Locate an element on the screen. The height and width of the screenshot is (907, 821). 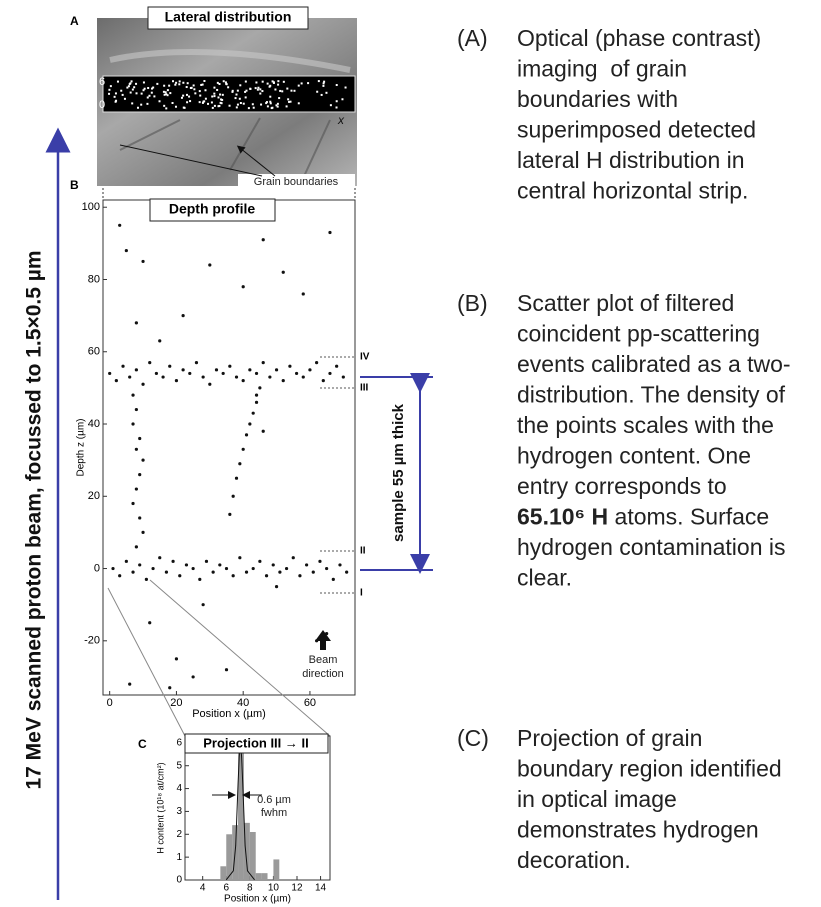
description-line: boundaries with is located at coordinates (597, 99).